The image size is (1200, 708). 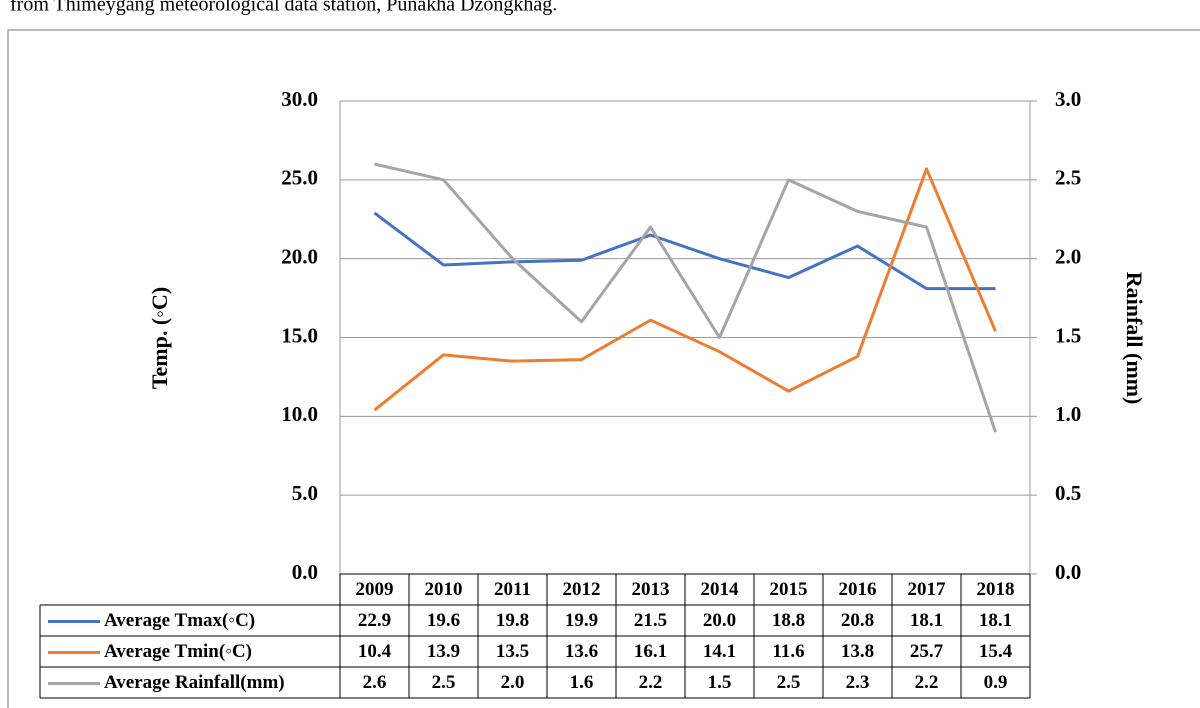 I want to click on x-tick-label: 2016, so click(x=858, y=589).